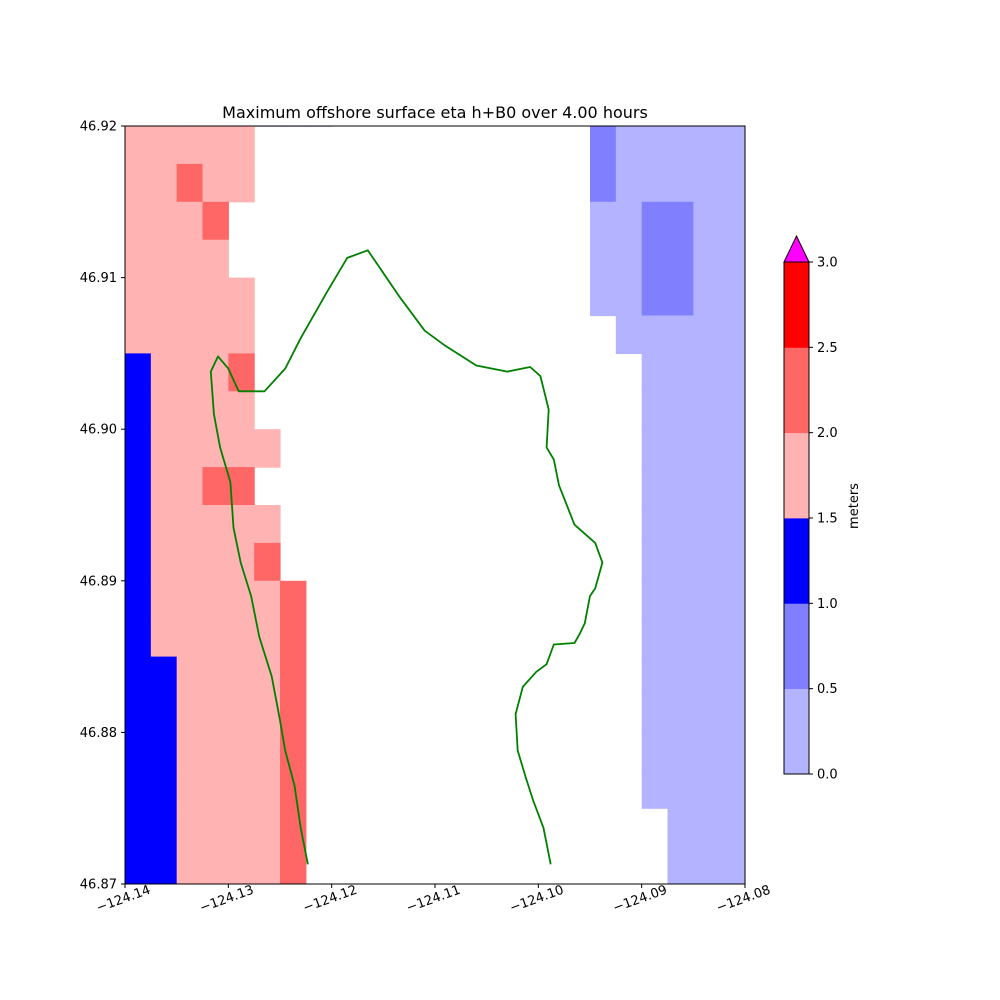  Describe the element at coordinates (98, 127) in the screenshot. I see `y-tick-label: 46.92` at that location.